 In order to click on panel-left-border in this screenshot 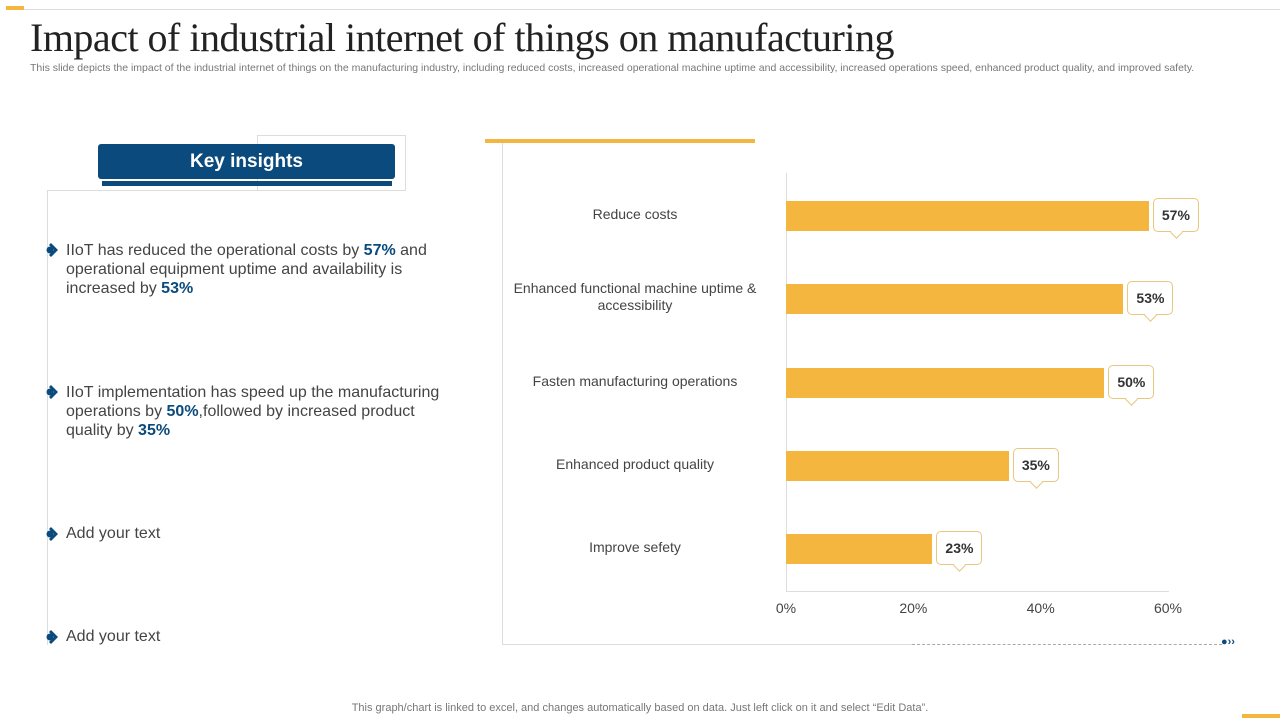, I will do `click(47, 417)`.